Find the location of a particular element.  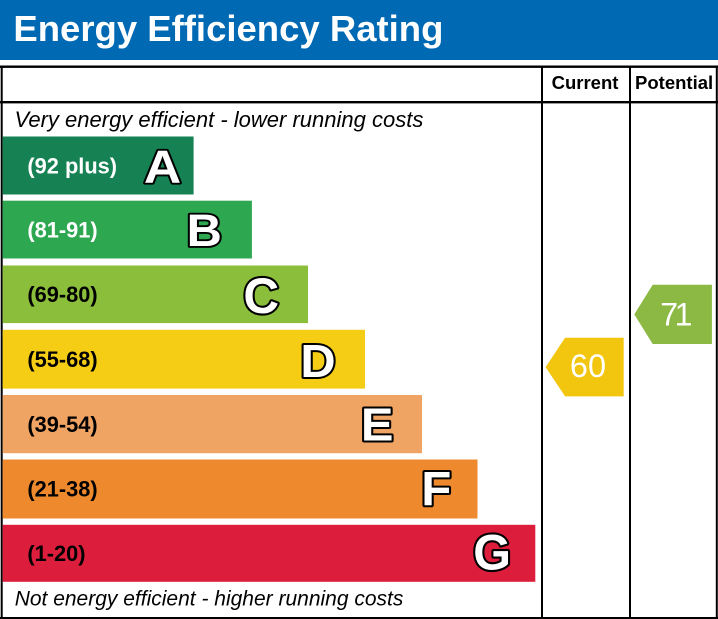

svg-text: B is located at coordinates (204, 230).